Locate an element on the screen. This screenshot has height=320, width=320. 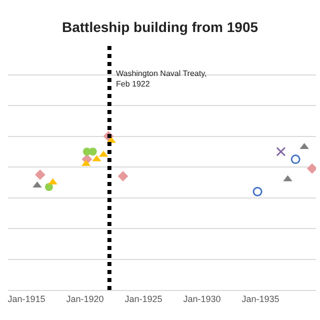
x-tick-label: Jan-1925 is located at coordinates (143, 299).